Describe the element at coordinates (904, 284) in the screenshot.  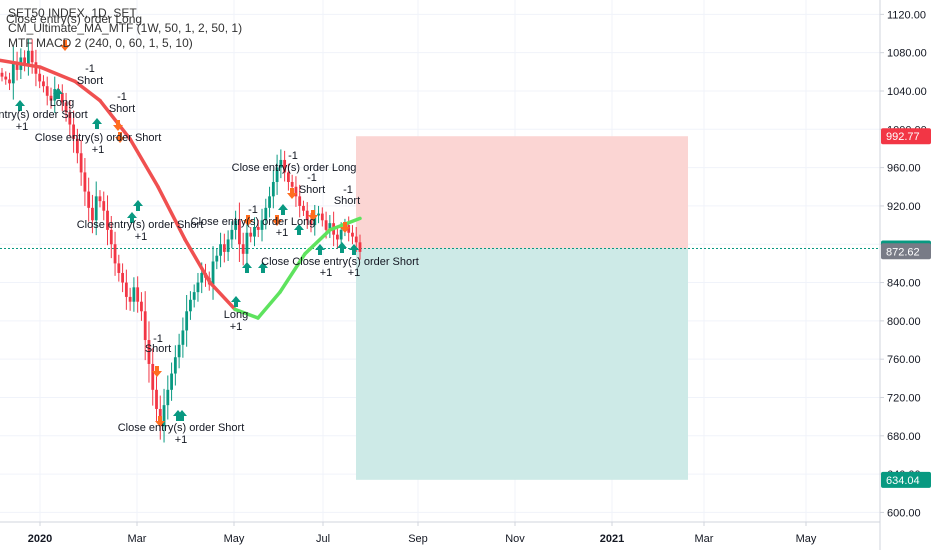
I see `price-tick-label: 840.00` at that location.